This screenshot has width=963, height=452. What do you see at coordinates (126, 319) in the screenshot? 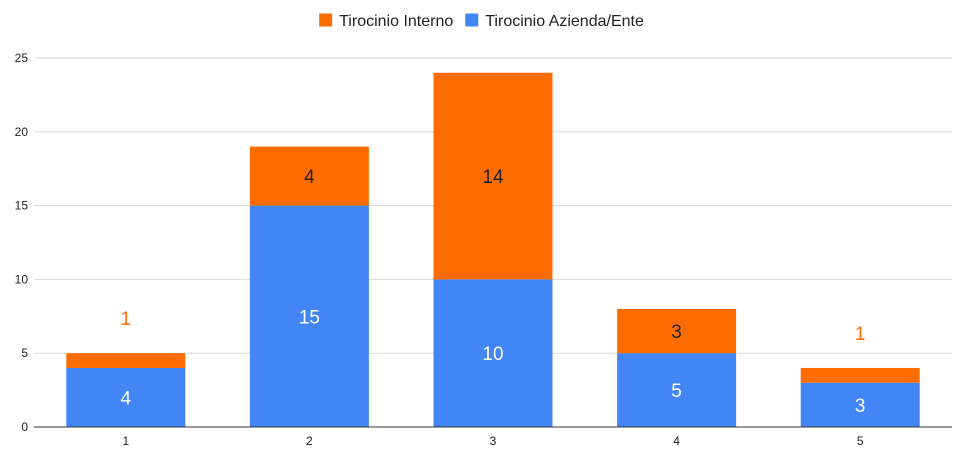
I see `data-label-interno-1: 1` at bounding box center [126, 319].